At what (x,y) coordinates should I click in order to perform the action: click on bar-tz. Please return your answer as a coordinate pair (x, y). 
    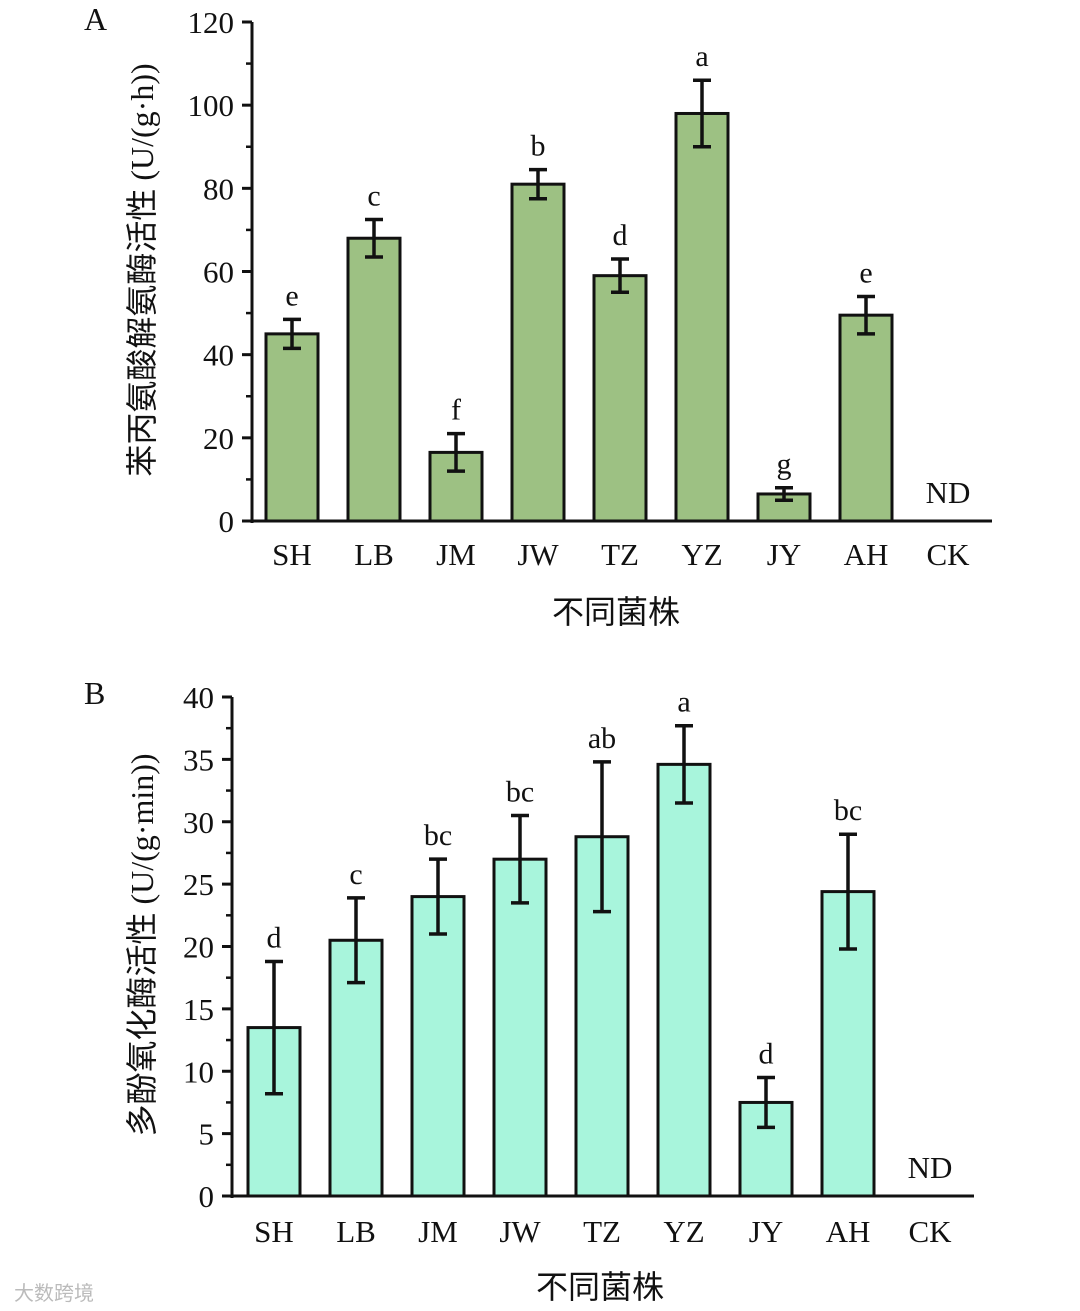
    Looking at the image, I should click on (620, 398).